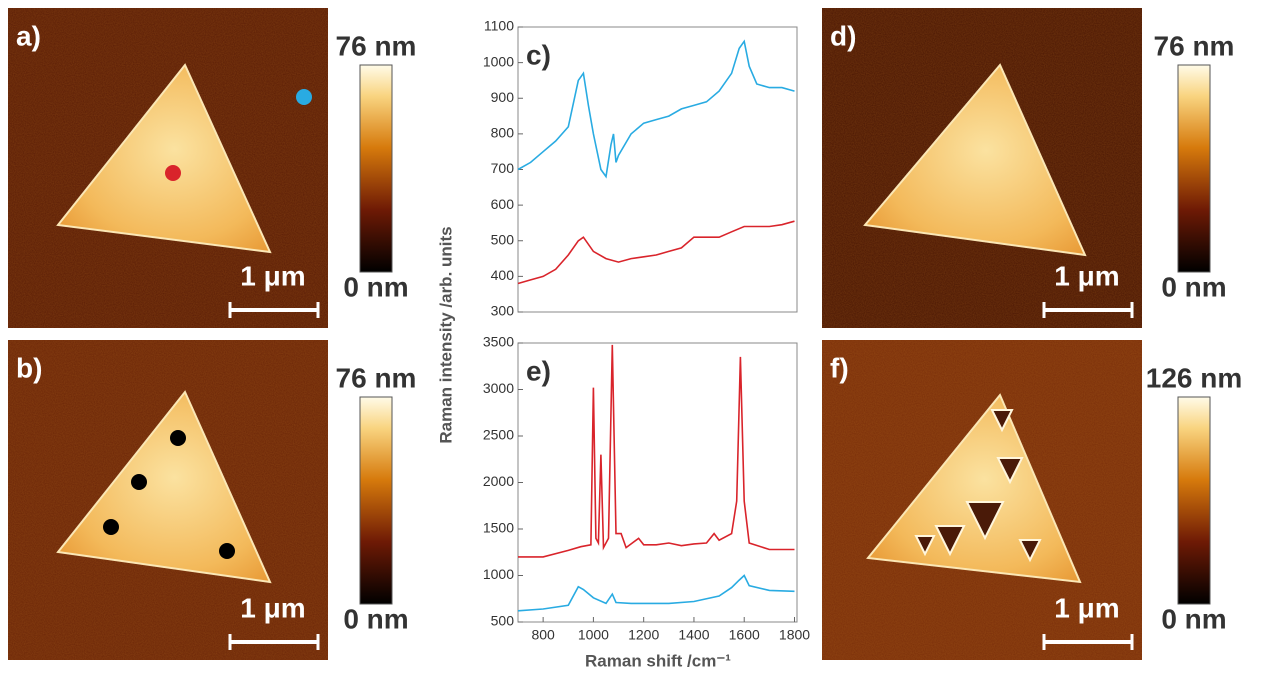  I want to click on x-axis-label: Raman shift /cm⁻¹, so click(658, 660).